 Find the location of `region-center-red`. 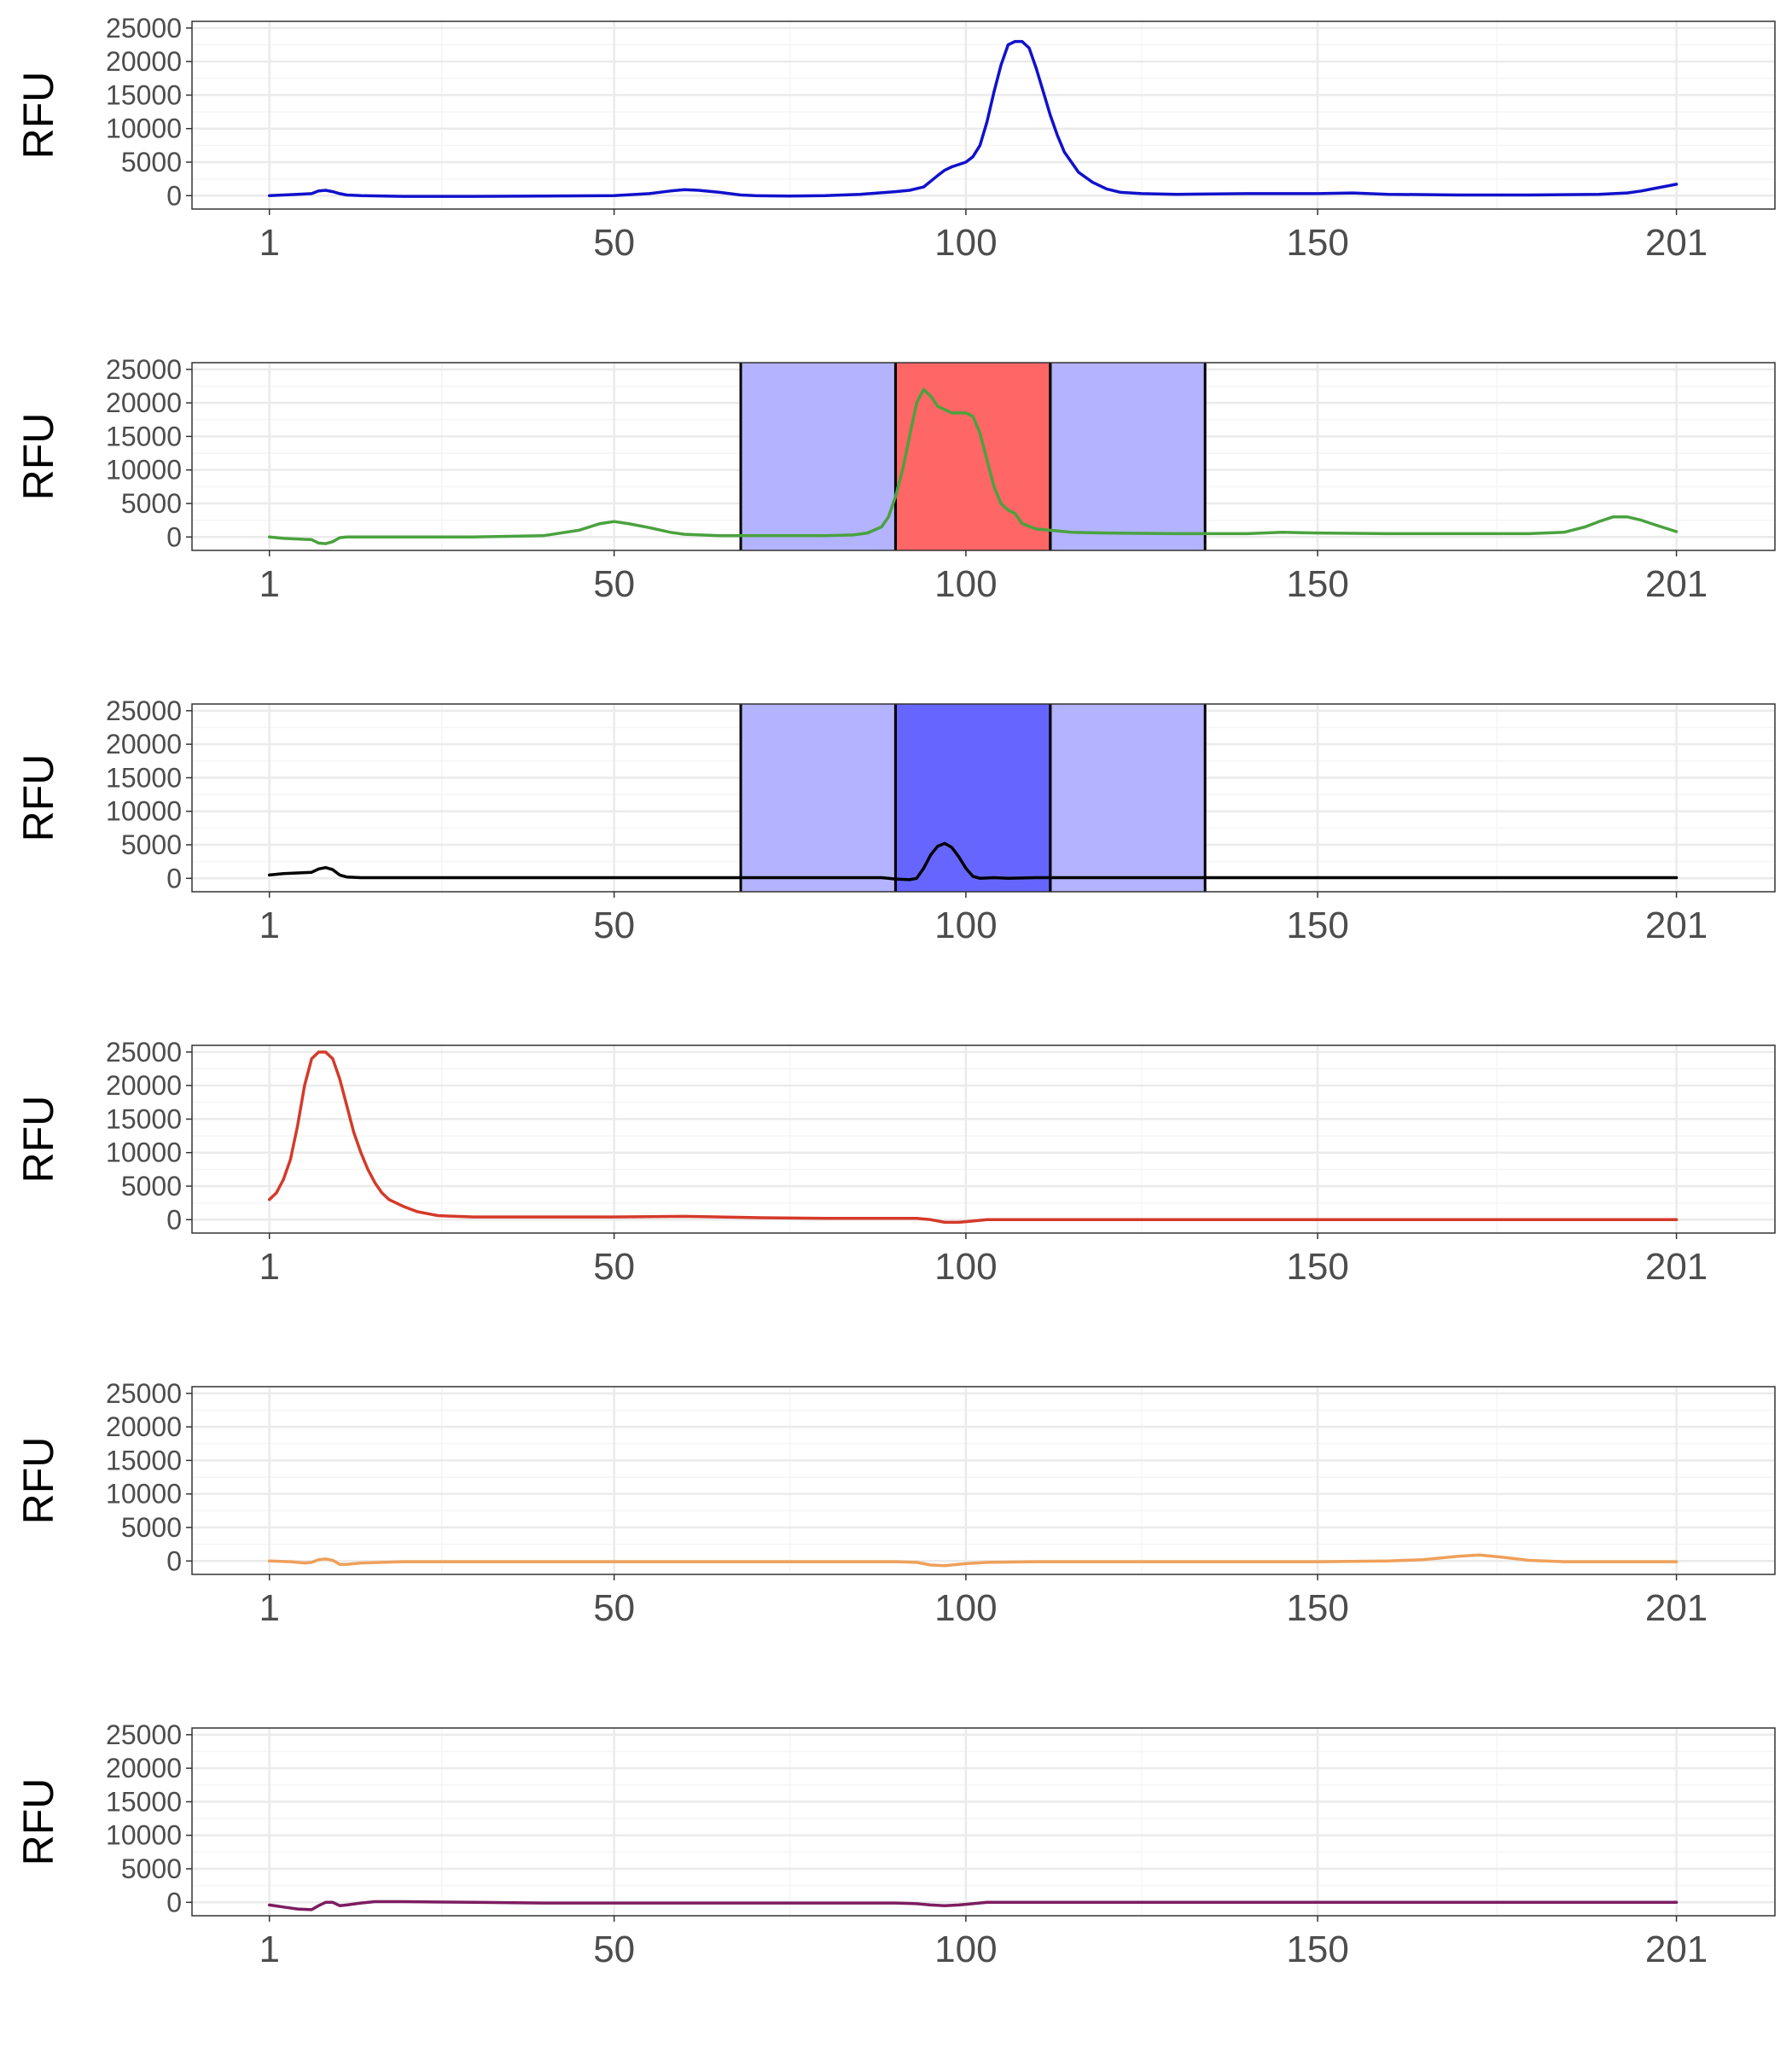

region-center-red is located at coordinates (973, 457).